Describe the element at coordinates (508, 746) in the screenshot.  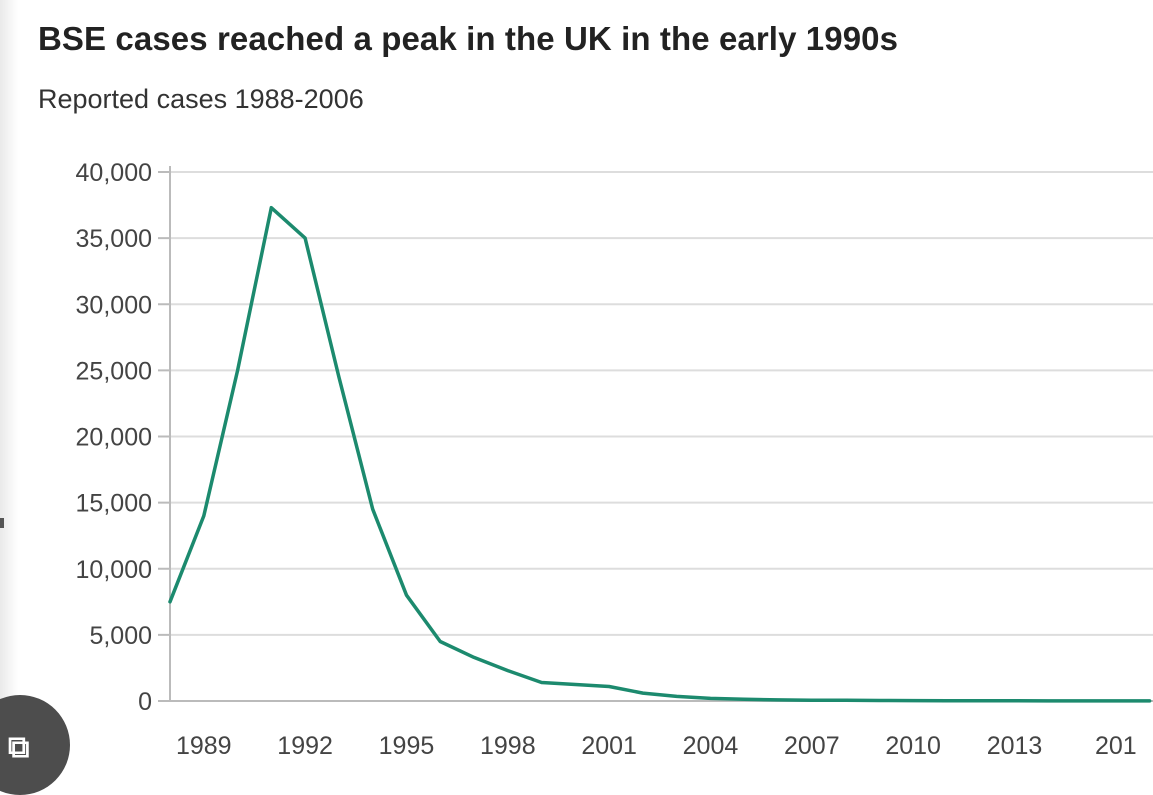
I see `x-tick-label: 1998` at that location.